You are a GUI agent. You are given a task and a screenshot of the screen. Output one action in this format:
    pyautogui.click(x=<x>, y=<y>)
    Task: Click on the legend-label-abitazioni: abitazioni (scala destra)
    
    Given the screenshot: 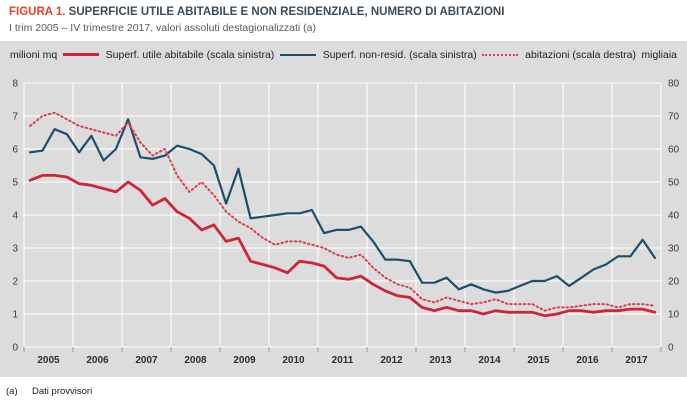 What is the action you would take?
    pyautogui.click(x=581, y=54)
    